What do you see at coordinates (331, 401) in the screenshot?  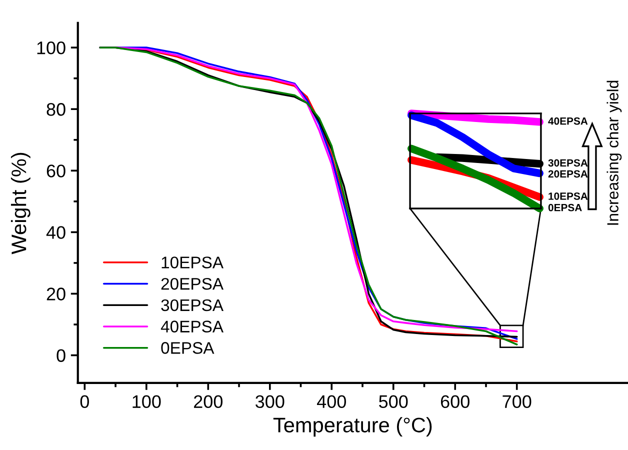 I see `x-tick-label: 400` at bounding box center [331, 401].